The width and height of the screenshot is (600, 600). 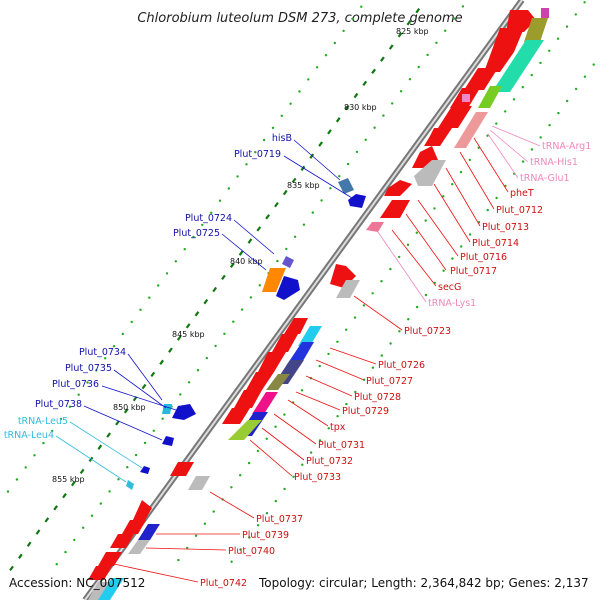 What do you see at coordinates (427, 331) in the screenshot?
I see `feature-label: Plut_0723` at bounding box center [427, 331].